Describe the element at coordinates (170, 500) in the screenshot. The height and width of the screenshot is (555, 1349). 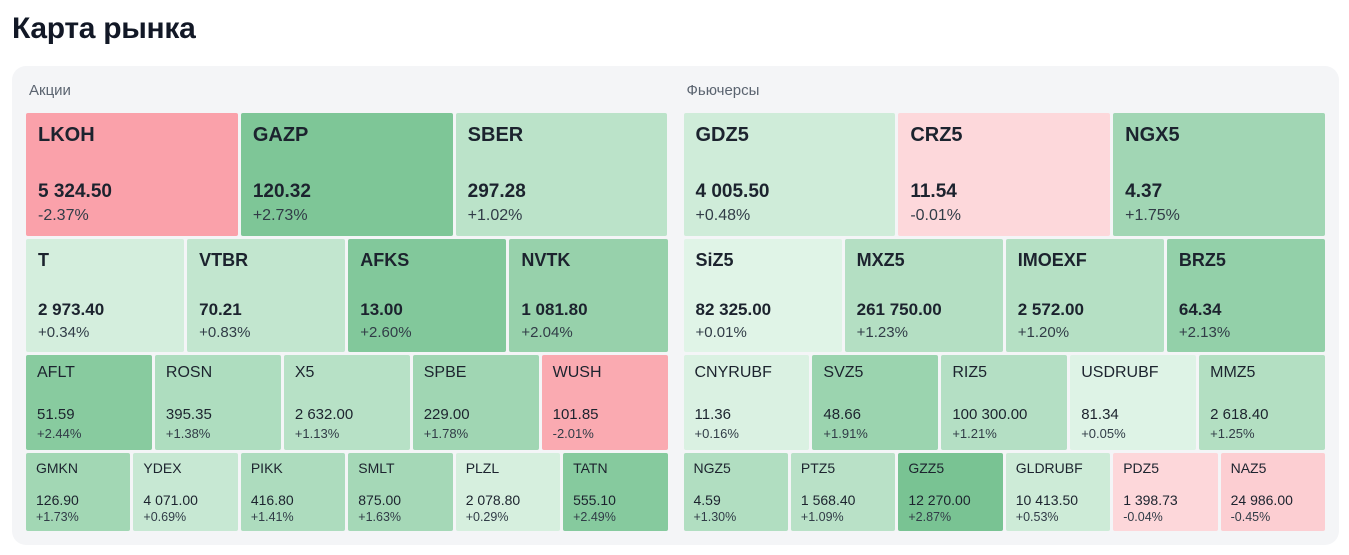
I see `tile-price: 4 071.00` at that location.